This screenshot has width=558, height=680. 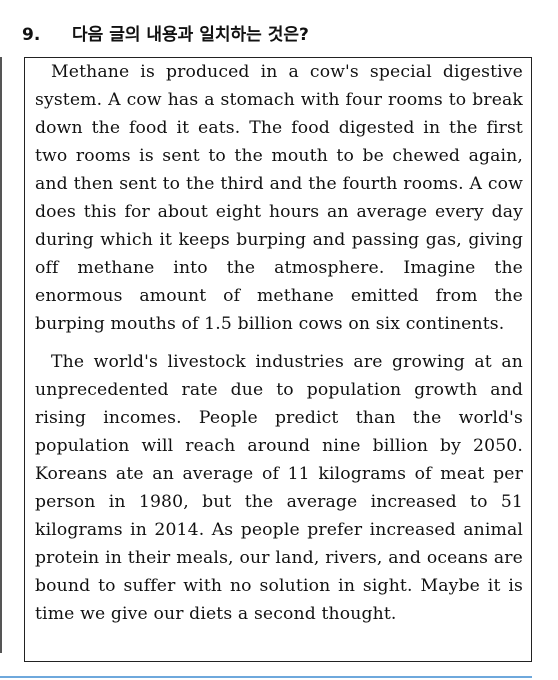 I want to click on bottom-divider, so click(x=266, y=677).